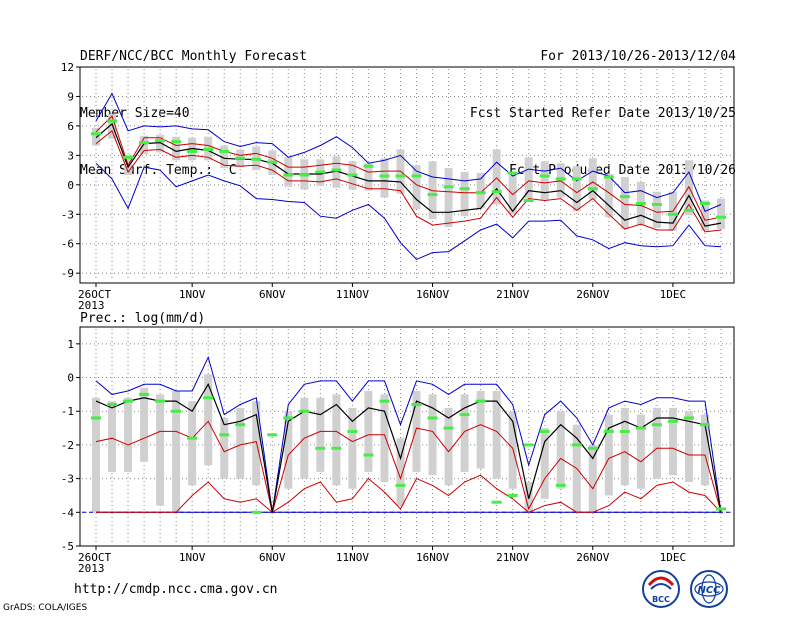 Image resolution: width=800 pixels, height=618 pixels. What do you see at coordinates (70, 126) in the screenshot?
I see `y-tick-label: 6` at bounding box center [70, 126].